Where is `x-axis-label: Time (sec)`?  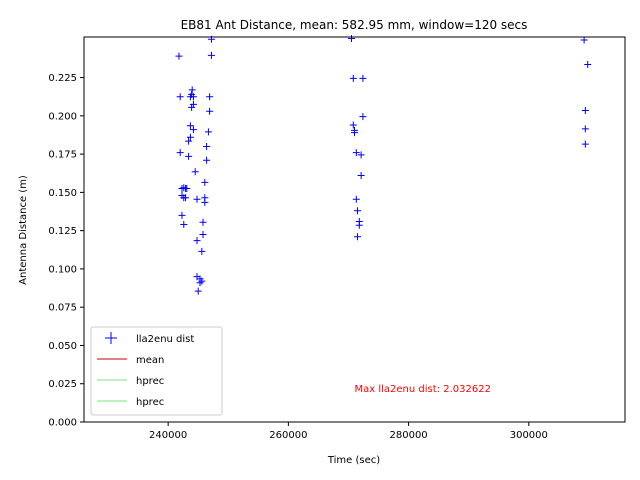 x-axis-label: Time (sec) is located at coordinates (353, 460).